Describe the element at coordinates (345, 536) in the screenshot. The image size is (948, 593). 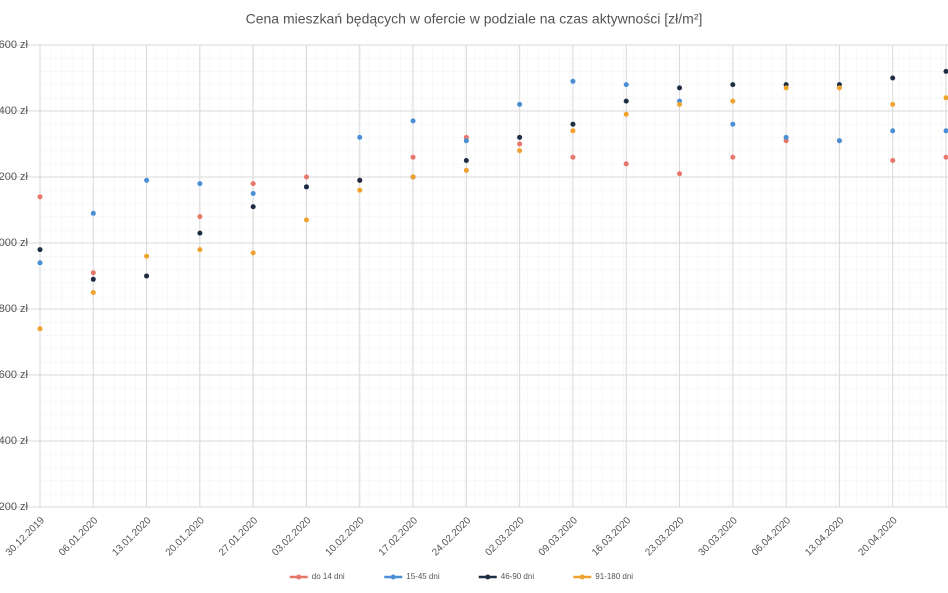
I see `x-tick-label: 10.02.2020` at that location.